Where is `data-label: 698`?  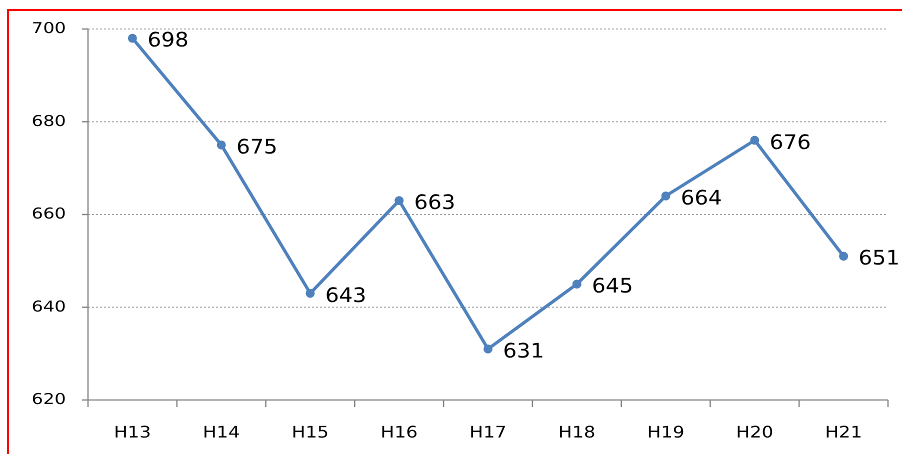 data-label: 698 is located at coordinates (168, 40).